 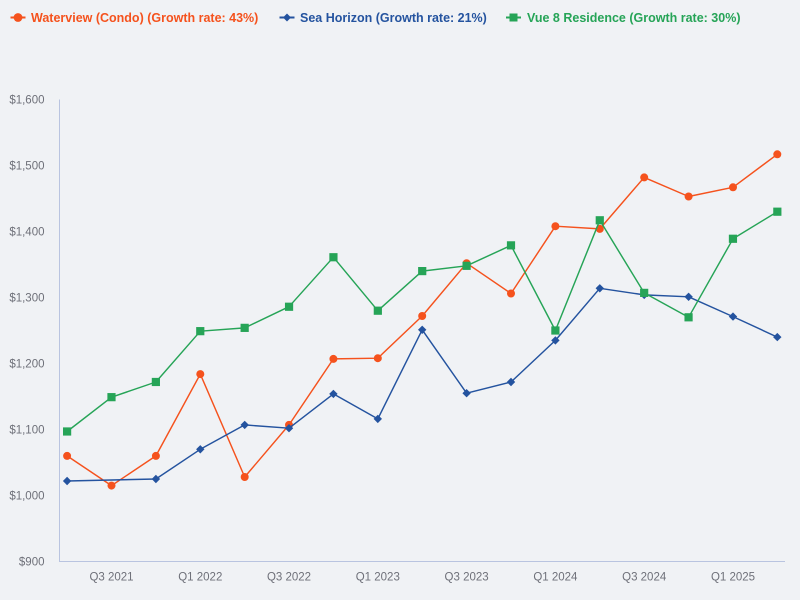 I want to click on svg-text: Q1 2022, so click(x=200, y=578).